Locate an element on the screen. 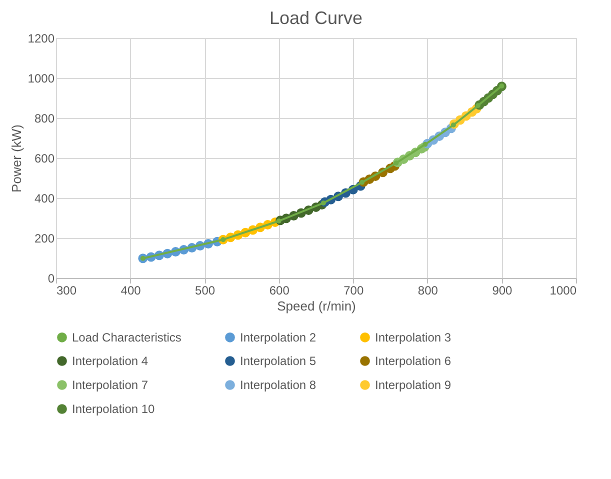 The width and height of the screenshot is (611, 479). legend-label: Interpolation 4 is located at coordinates (110, 361).